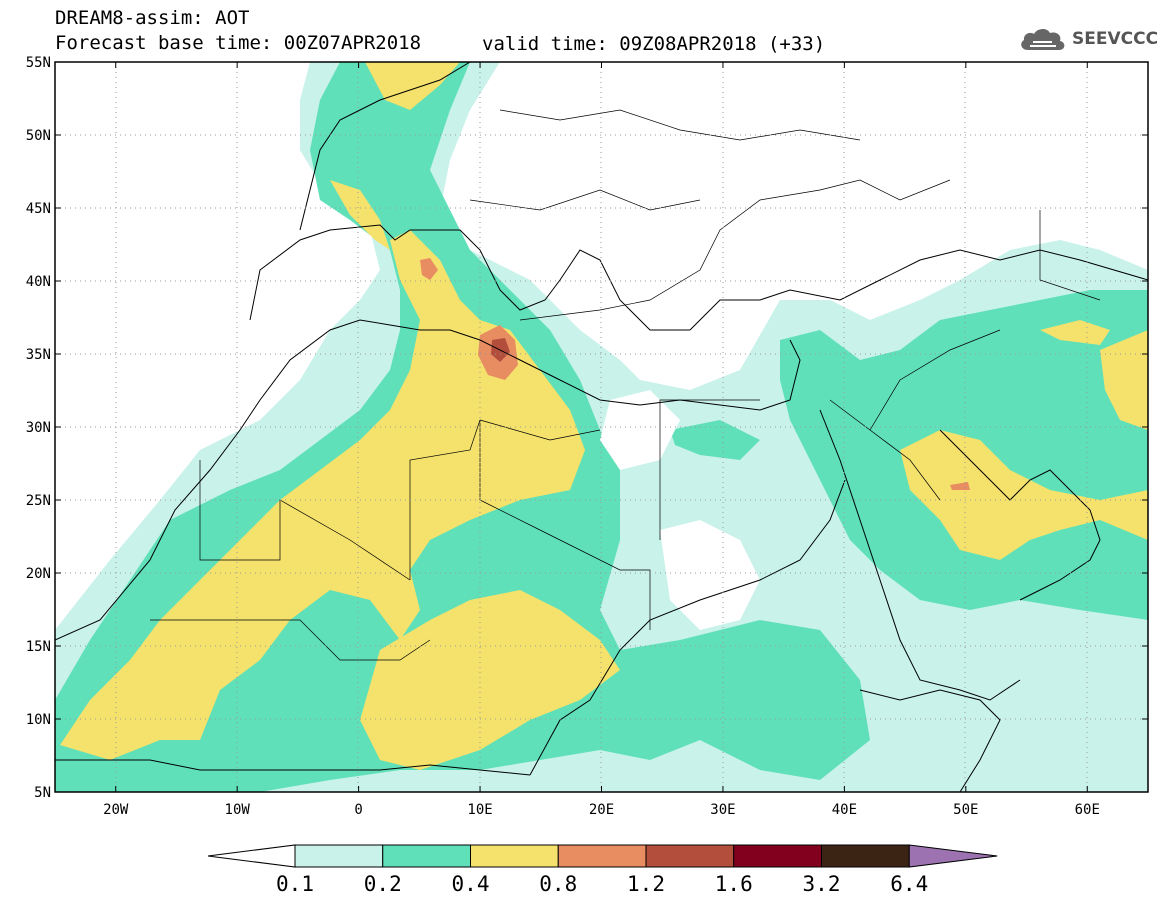 This screenshot has height=905, width=1165. I want to click on forecast-base-time: Forecast base time: 00Z07APR2018, so click(238, 43).